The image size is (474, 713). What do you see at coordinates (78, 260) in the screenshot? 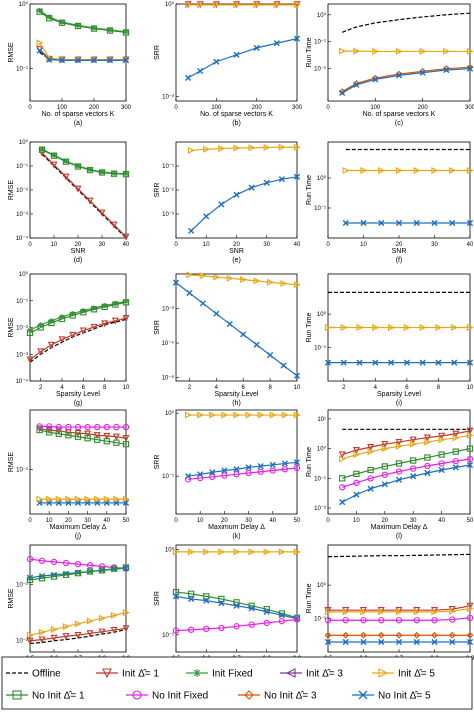
I see `subfigure-caption: (d)` at bounding box center [78, 260].